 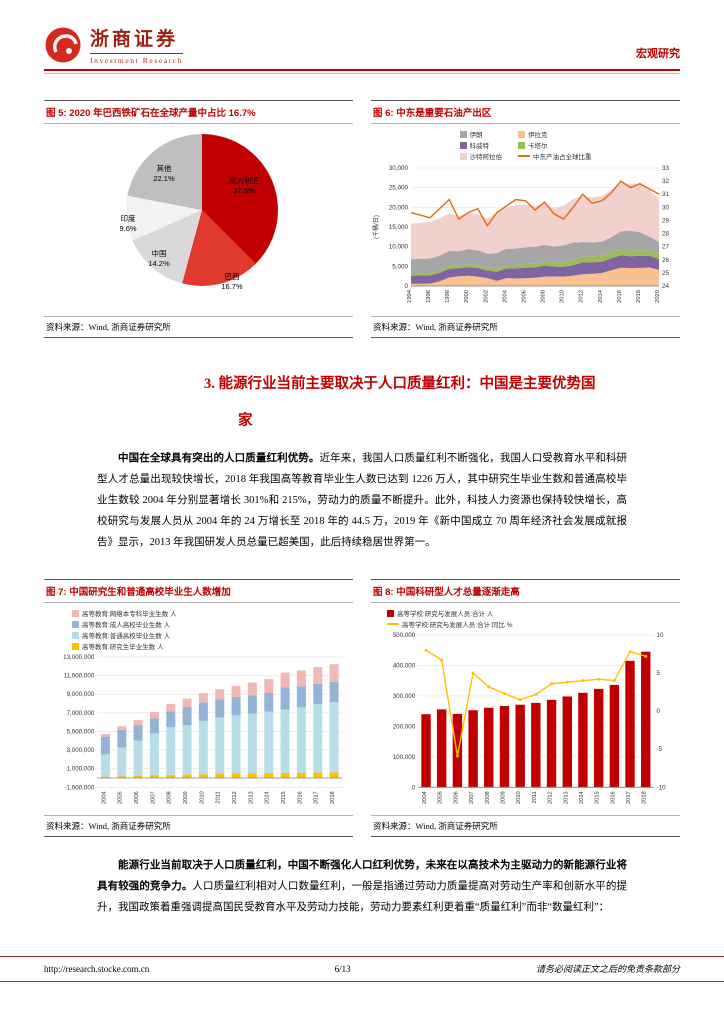 I want to click on svg-text: 30,000, so click(x=399, y=168).